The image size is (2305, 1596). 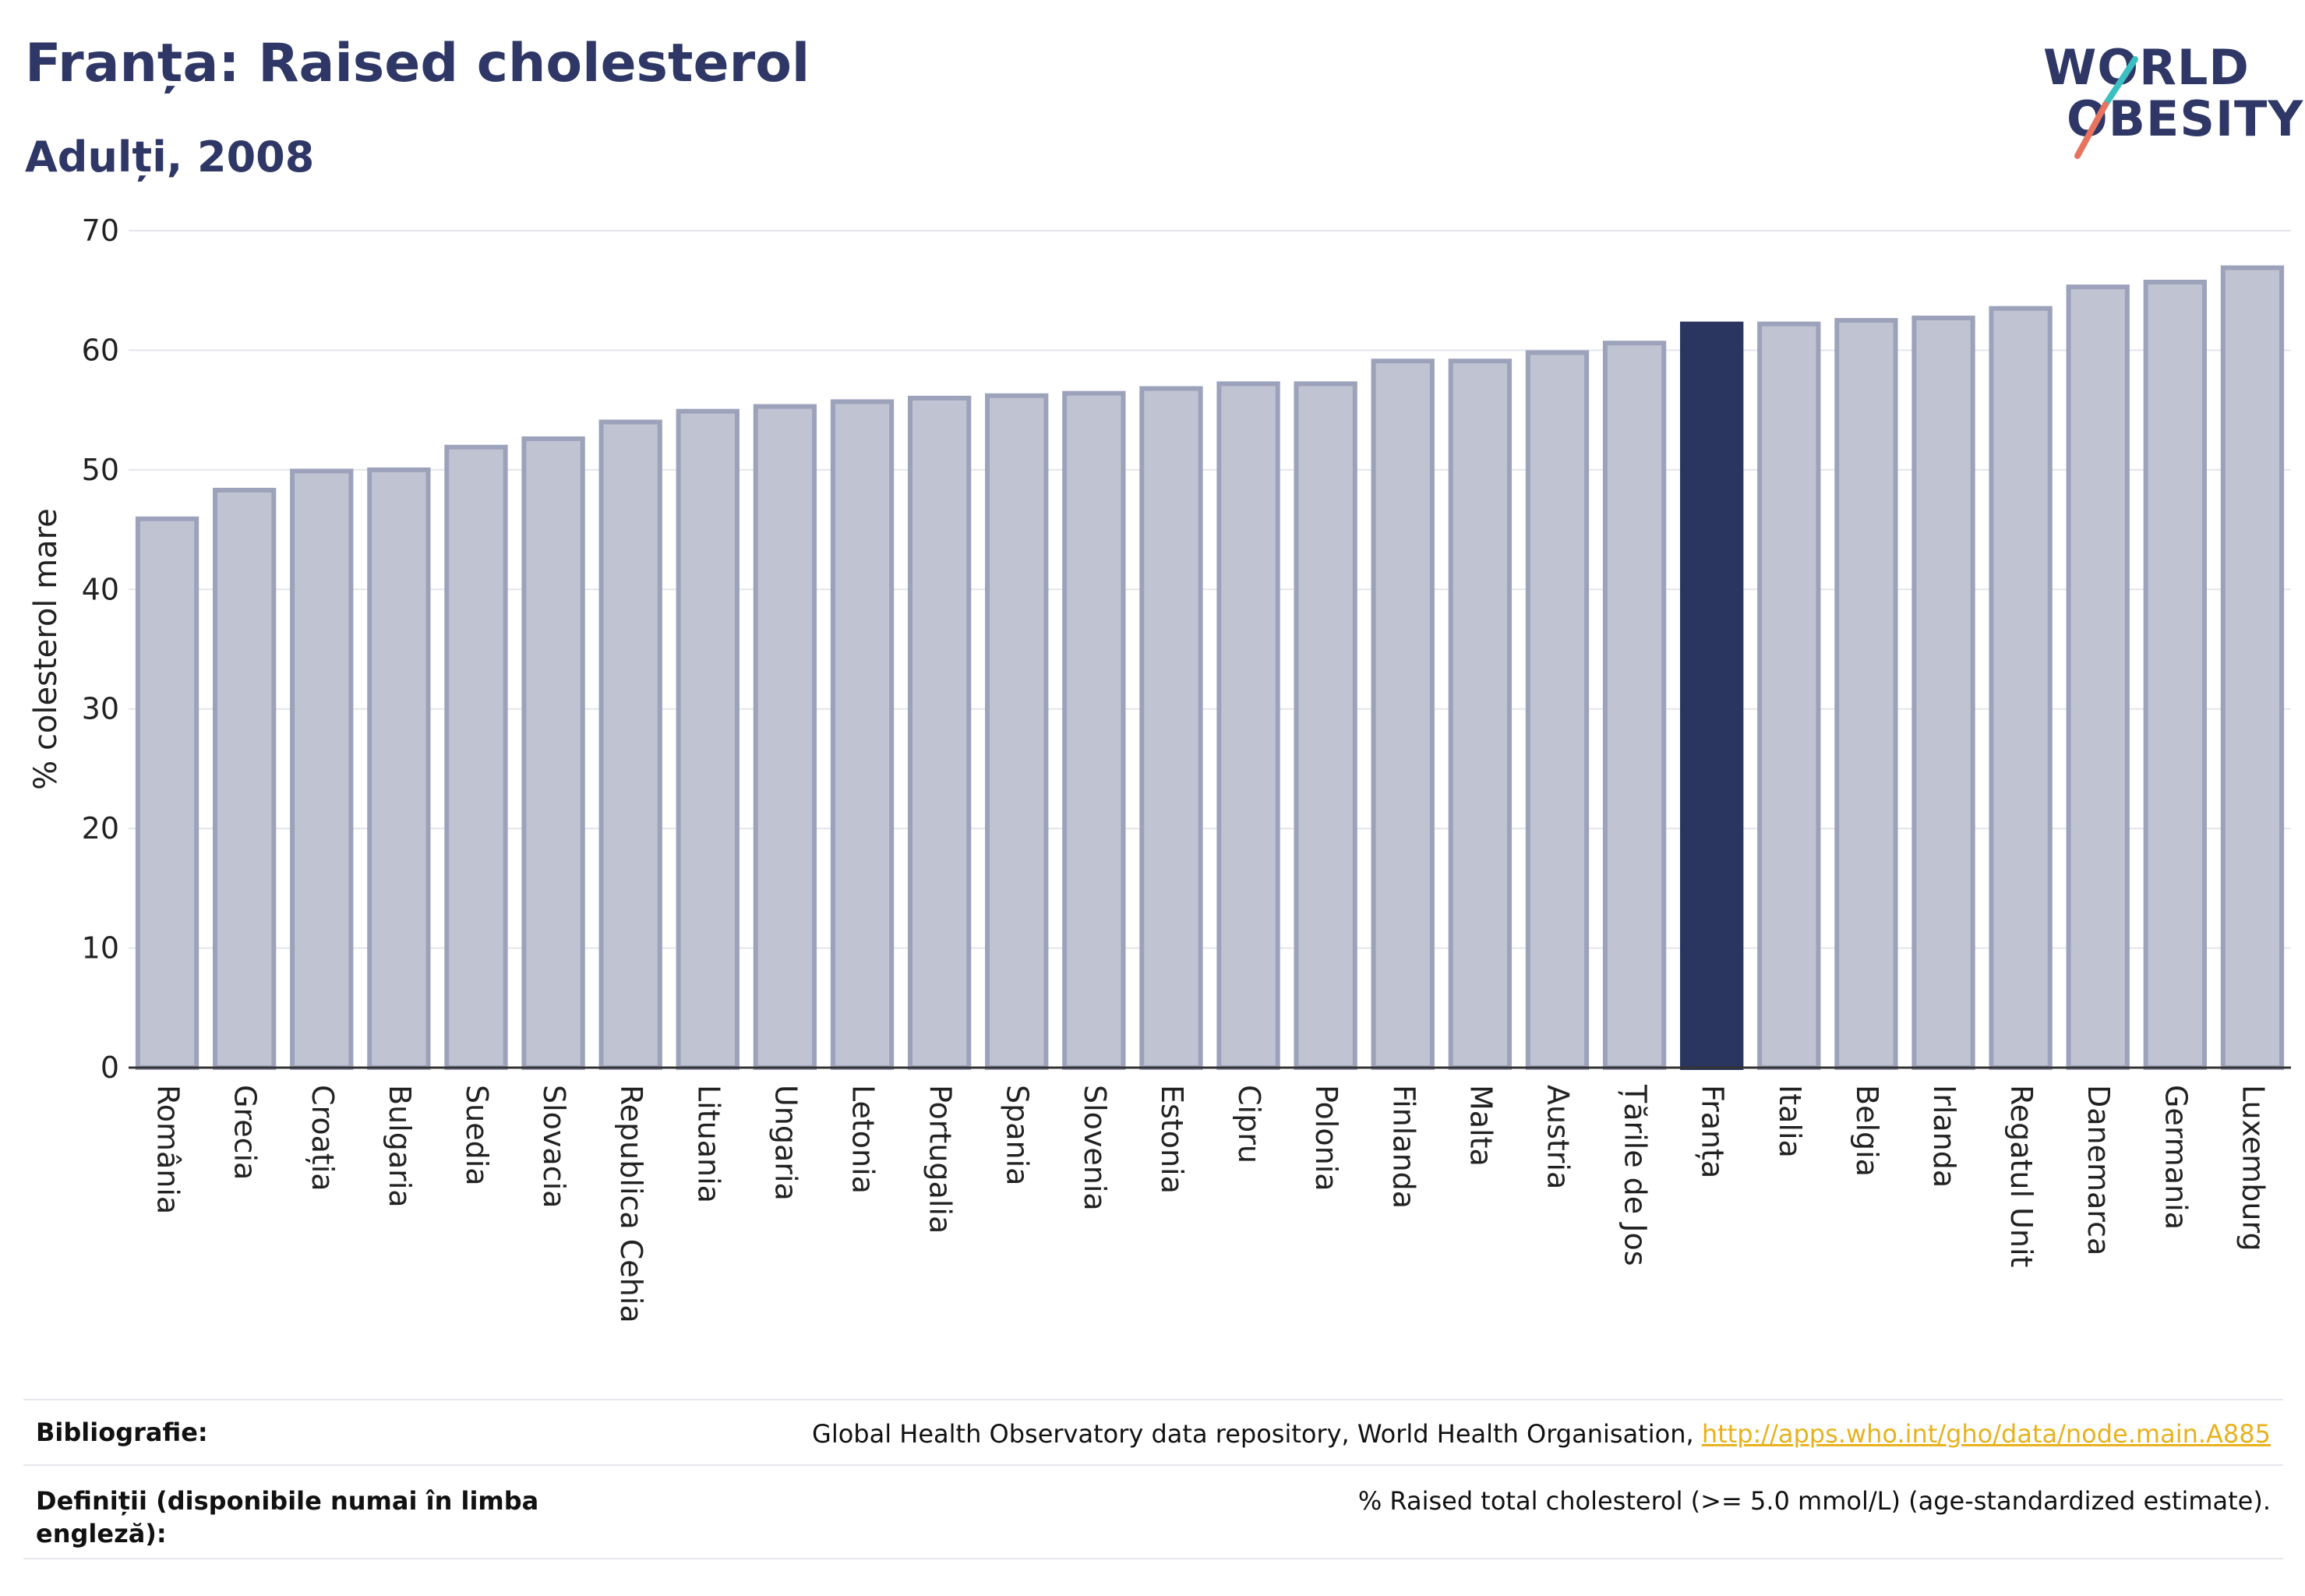 What do you see at coordinates (1480, 1126) in the screenshot?
I see `x-tick-label: Malta` at bounding box center [1480, 1126].